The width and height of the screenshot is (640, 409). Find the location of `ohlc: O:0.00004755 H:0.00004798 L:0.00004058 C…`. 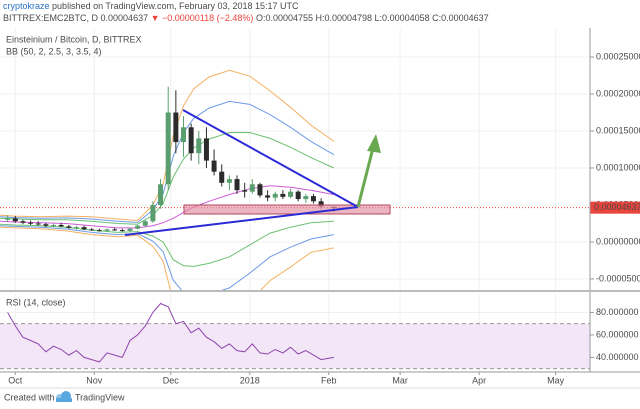

ohlc: O:0.00004755 H:0.00004798 L:0.00004058 C… is located at coordinates (372, 18).